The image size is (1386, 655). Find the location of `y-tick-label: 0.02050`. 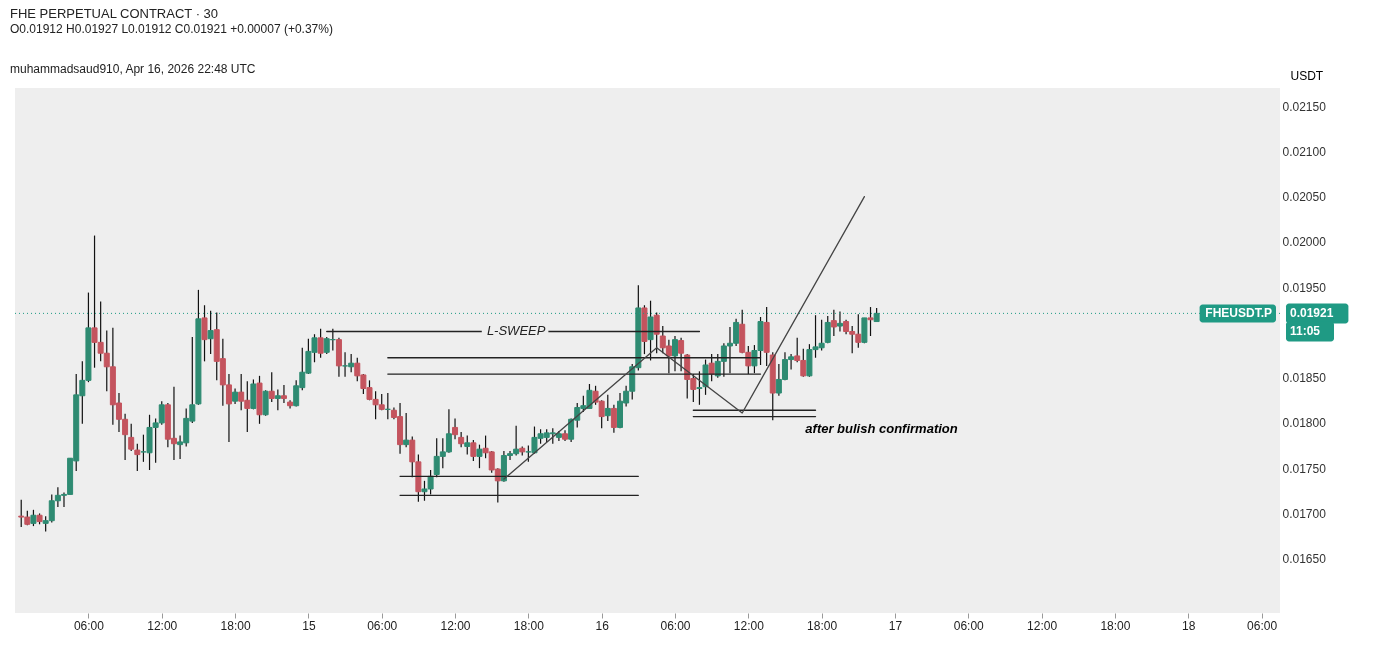

y-tick-label: 0.02050 is located at coordinates (1304, 197).